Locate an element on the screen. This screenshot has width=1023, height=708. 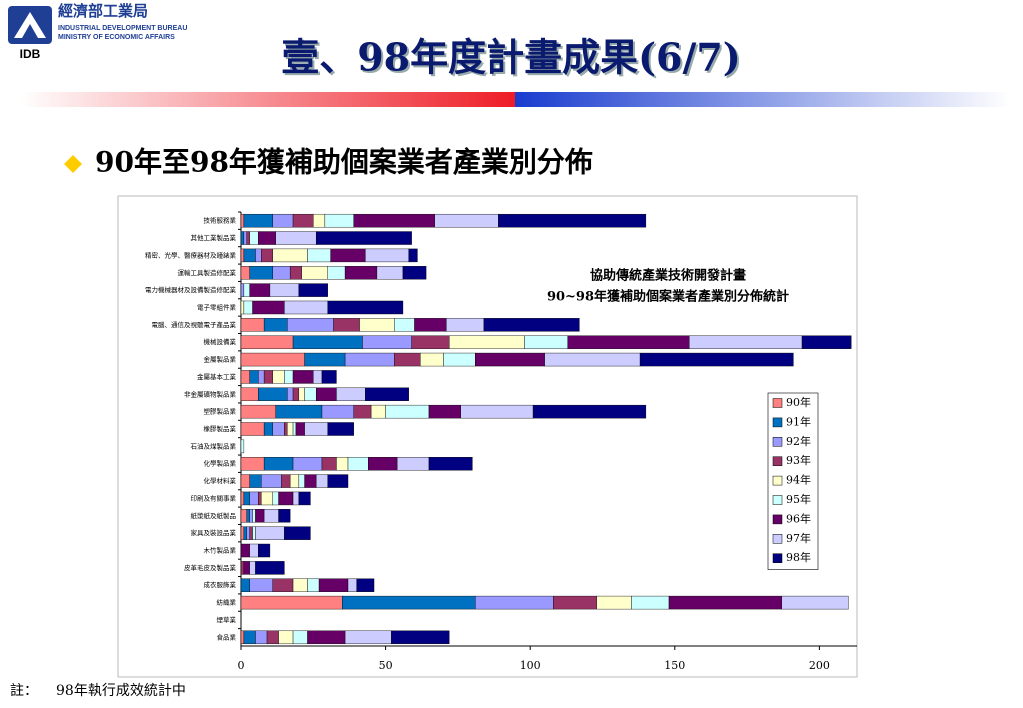
bullet-text: 90年至98年獲補助個案業者產業別分佈 is located at coordinates (344, 162).